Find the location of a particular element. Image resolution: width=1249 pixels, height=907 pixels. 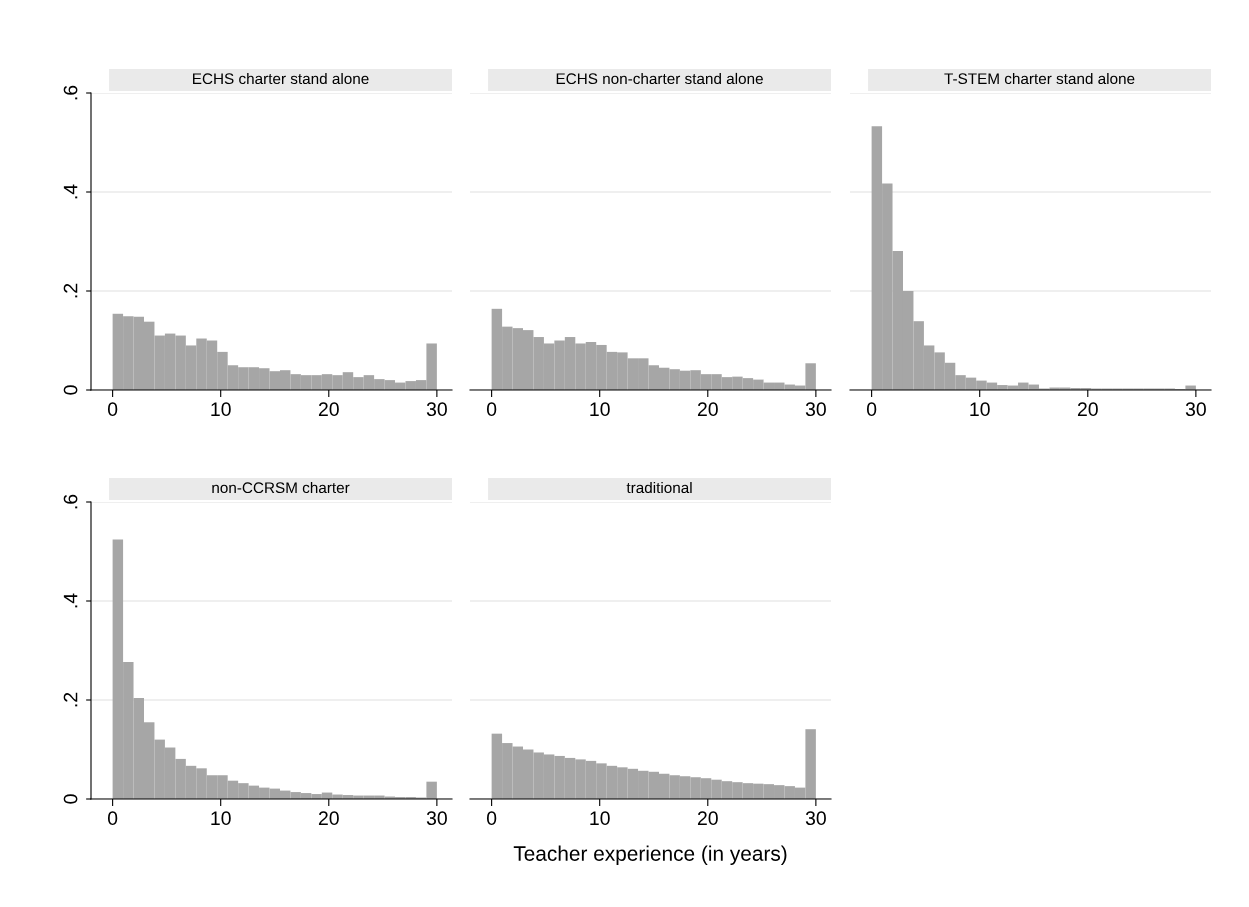

chart-title: non-CCRSM charter is located at coordinates (281, 487).